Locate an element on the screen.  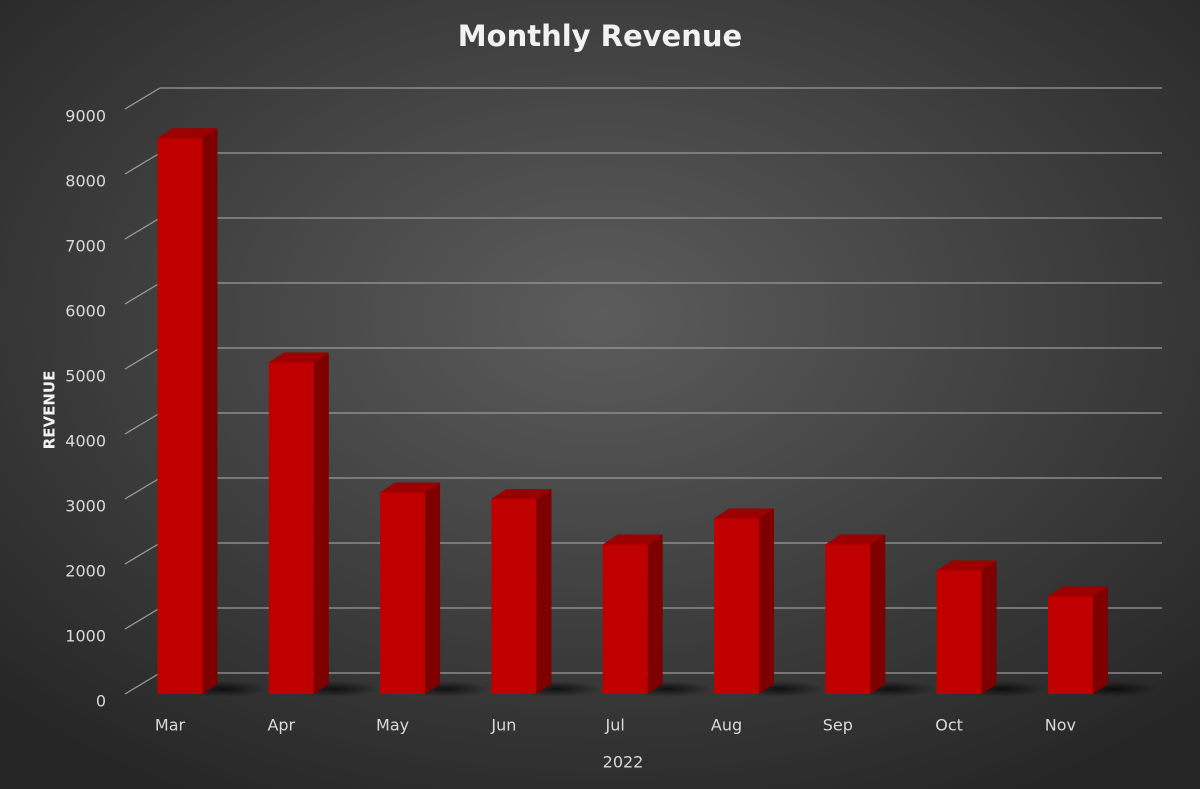
y-tick-label: 2000 is located at coordinates (85, 571).